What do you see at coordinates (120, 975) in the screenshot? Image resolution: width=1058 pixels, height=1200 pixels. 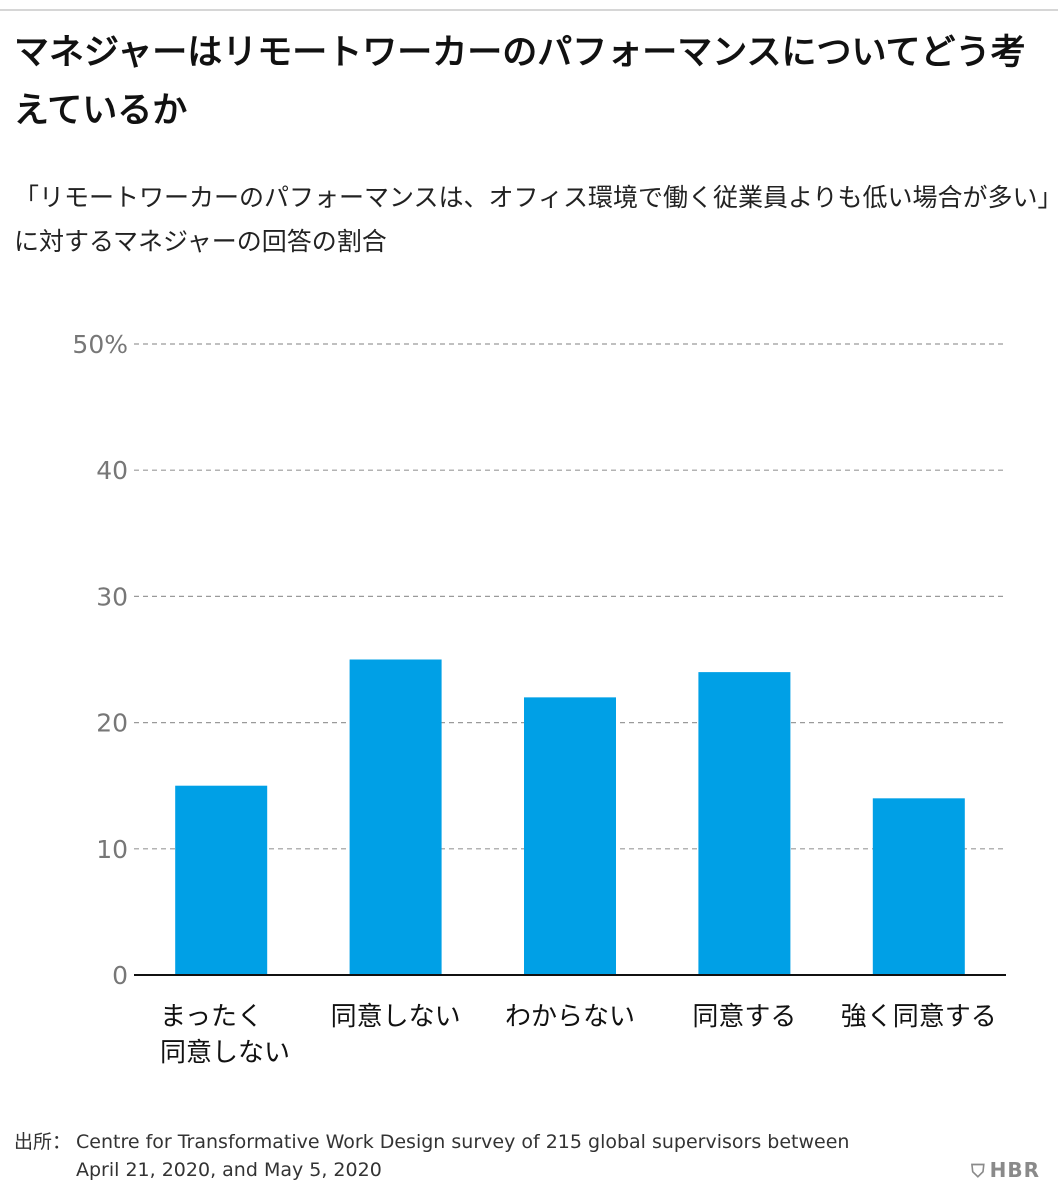 I see `y-tick-label: 0` at bounding box center [120, 975].